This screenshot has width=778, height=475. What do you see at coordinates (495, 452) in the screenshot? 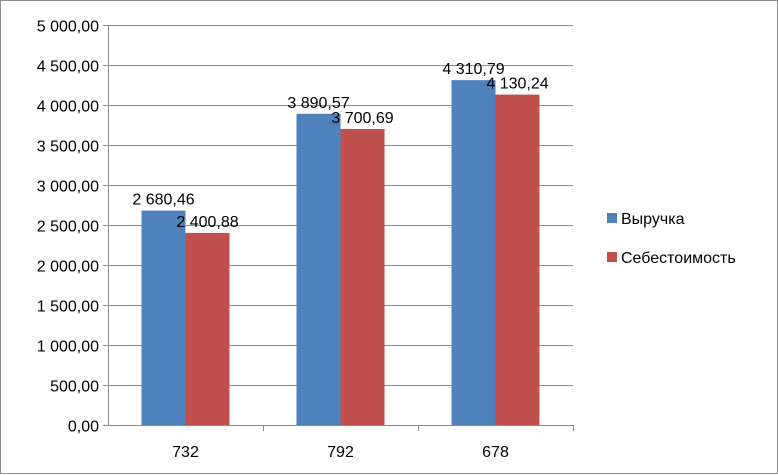
I see `x-tick-label: 678` at bounding box center [495, 452].